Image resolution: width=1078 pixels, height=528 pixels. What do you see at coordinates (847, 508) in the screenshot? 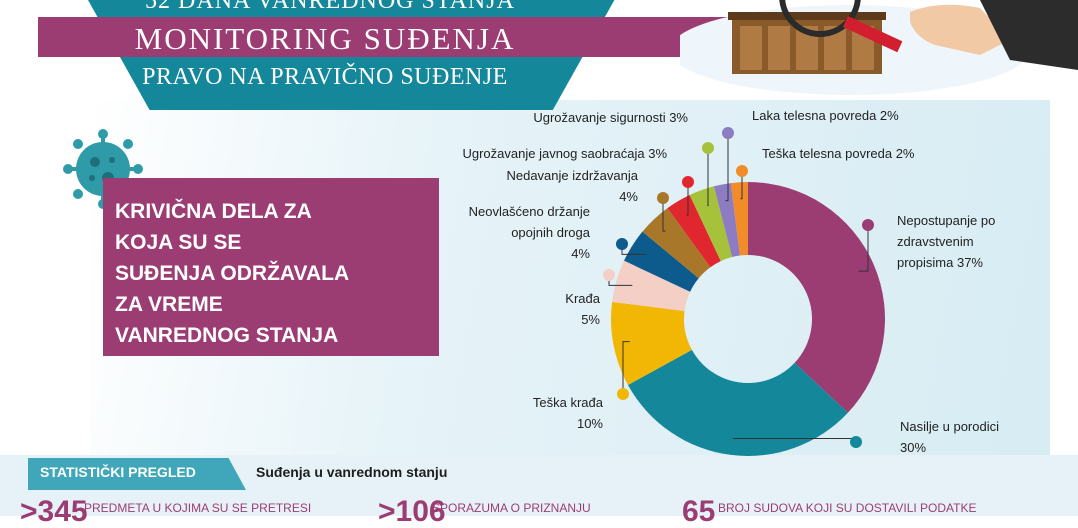
I see `stat-text: BROJ SUDOVA KOJI SU DOSTAVILI PODATKE` at bounding box center [847, 508].